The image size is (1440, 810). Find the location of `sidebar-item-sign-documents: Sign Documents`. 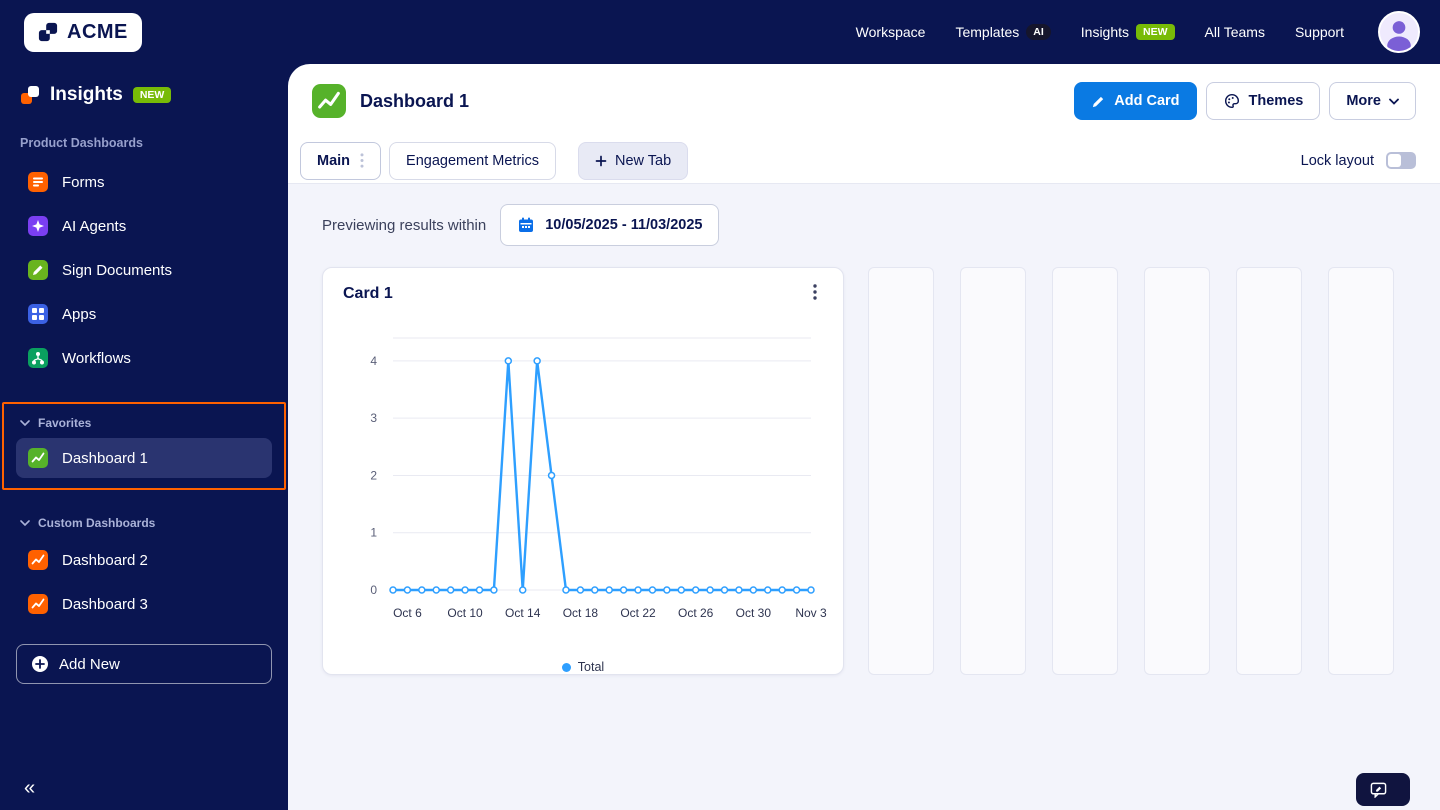

sidebar-item-sign-documents: Sign Documents is located at coordinates (144, 270).